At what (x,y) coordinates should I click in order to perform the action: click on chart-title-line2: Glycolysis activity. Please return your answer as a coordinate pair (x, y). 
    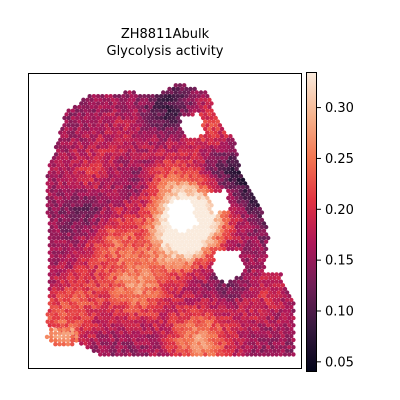
    Looking at the image, I should click on (165, 51).